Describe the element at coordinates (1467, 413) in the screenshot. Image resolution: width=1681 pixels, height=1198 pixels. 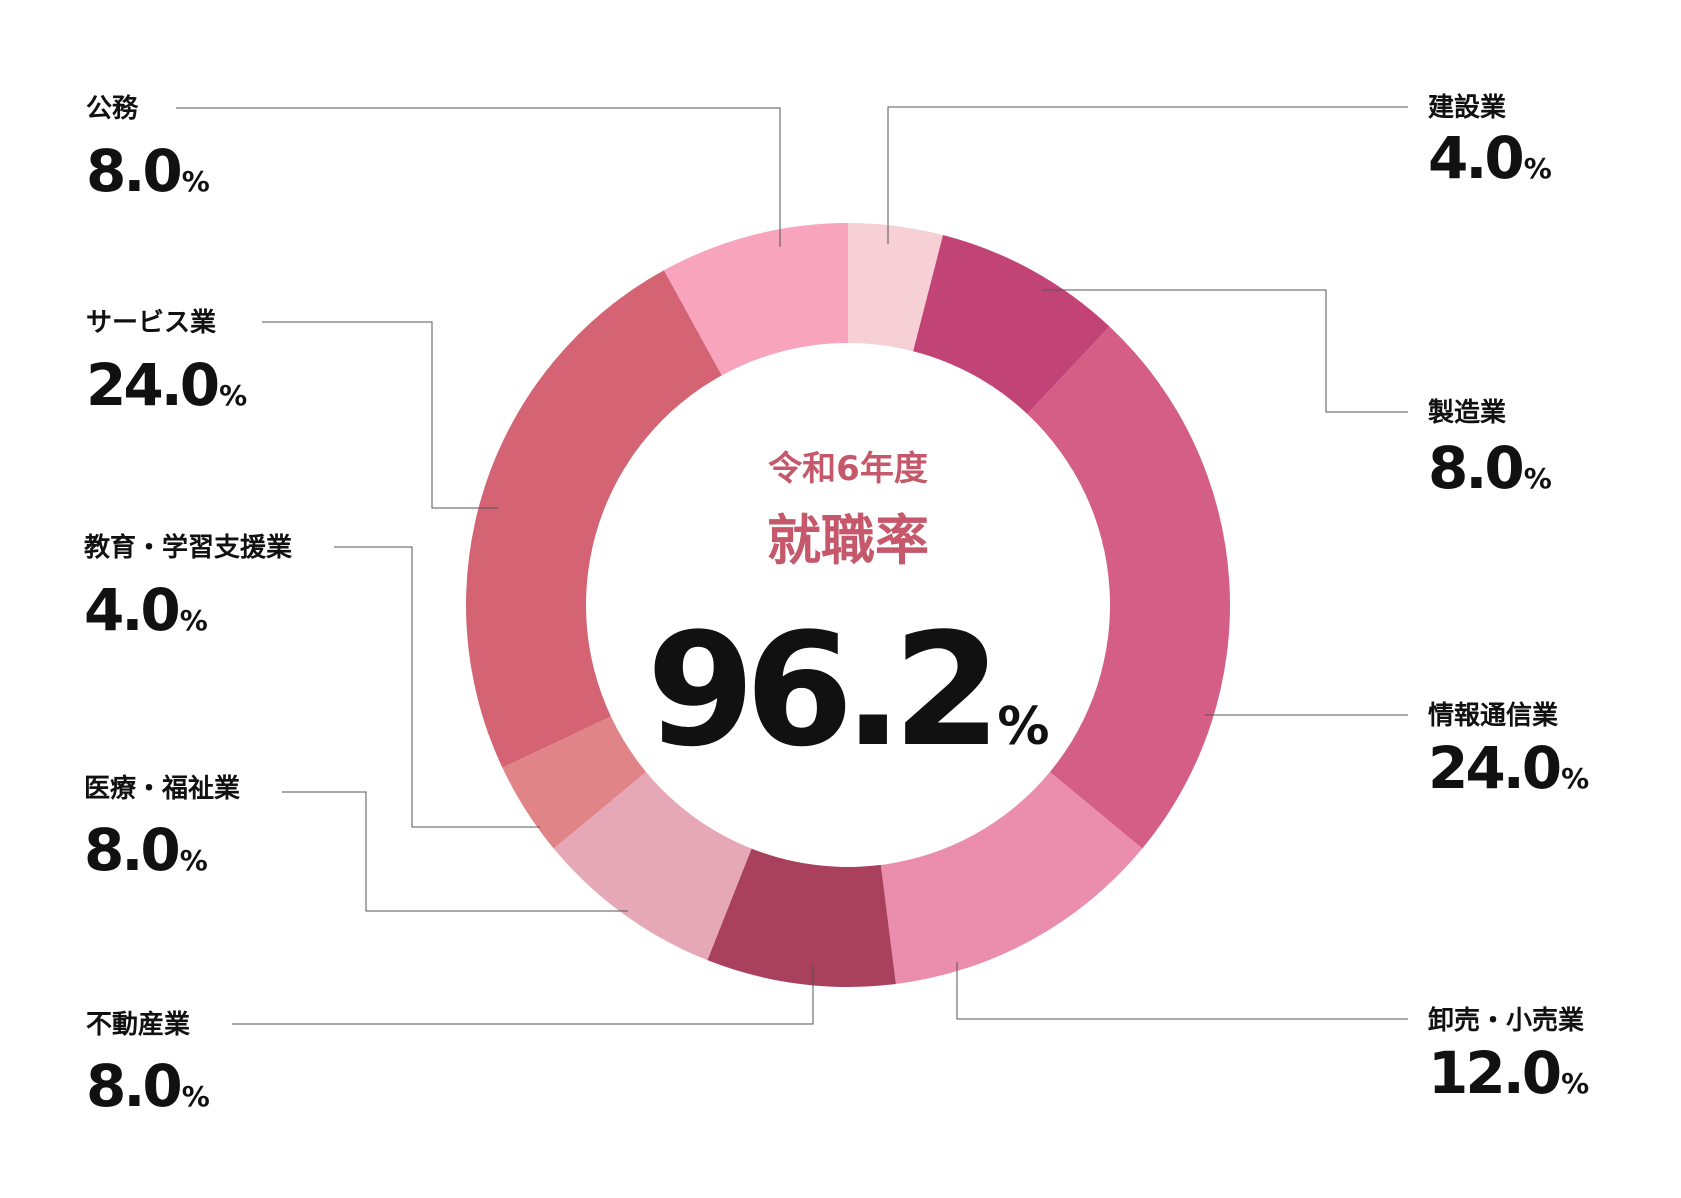
I see `slice-label-2: 製造業` at that location.